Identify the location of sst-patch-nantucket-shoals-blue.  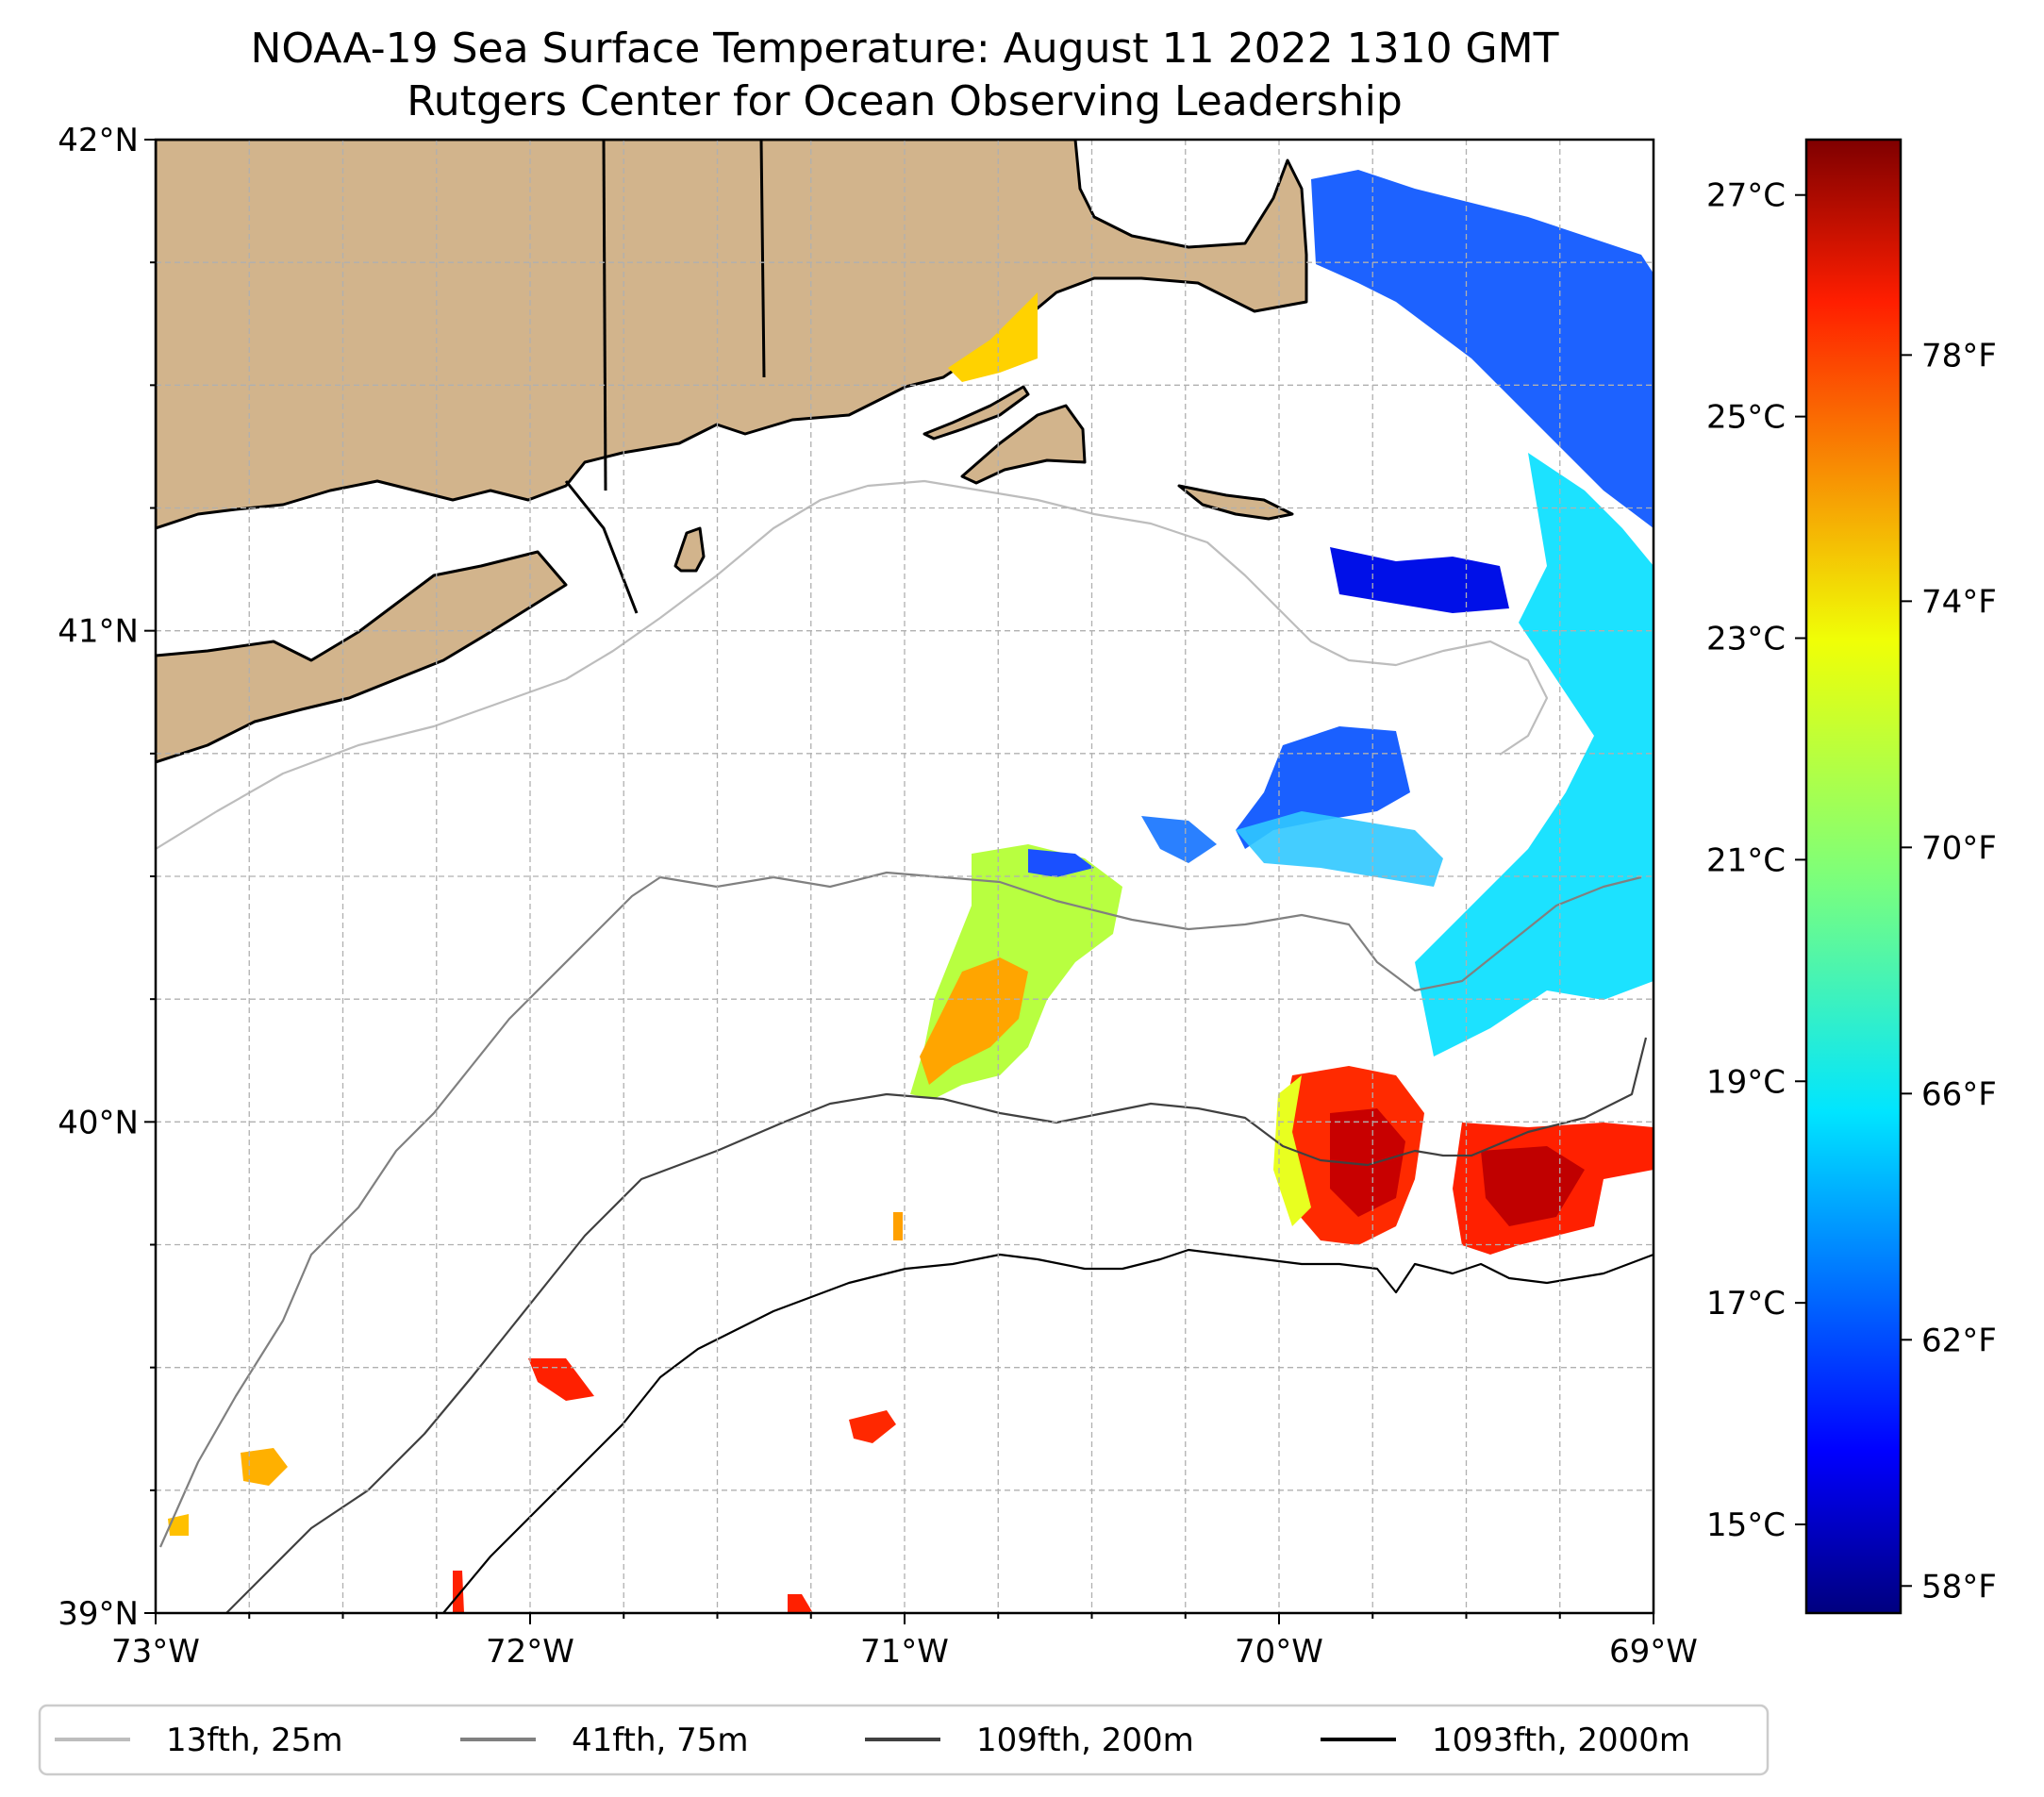
(1419, 580).